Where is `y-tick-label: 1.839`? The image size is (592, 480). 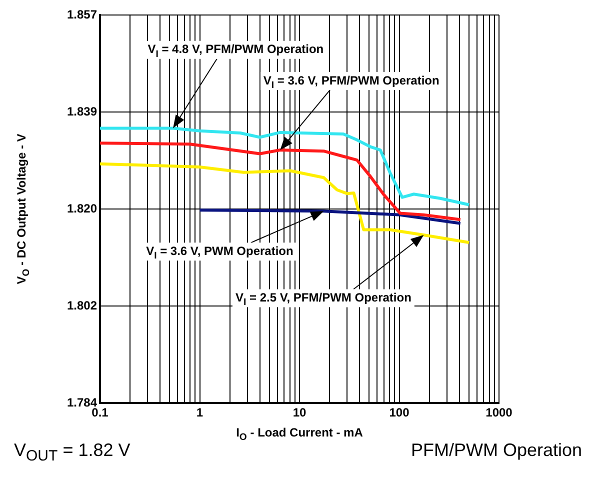
y-tick-label: 1.839 is located at coordinates (82, 111).